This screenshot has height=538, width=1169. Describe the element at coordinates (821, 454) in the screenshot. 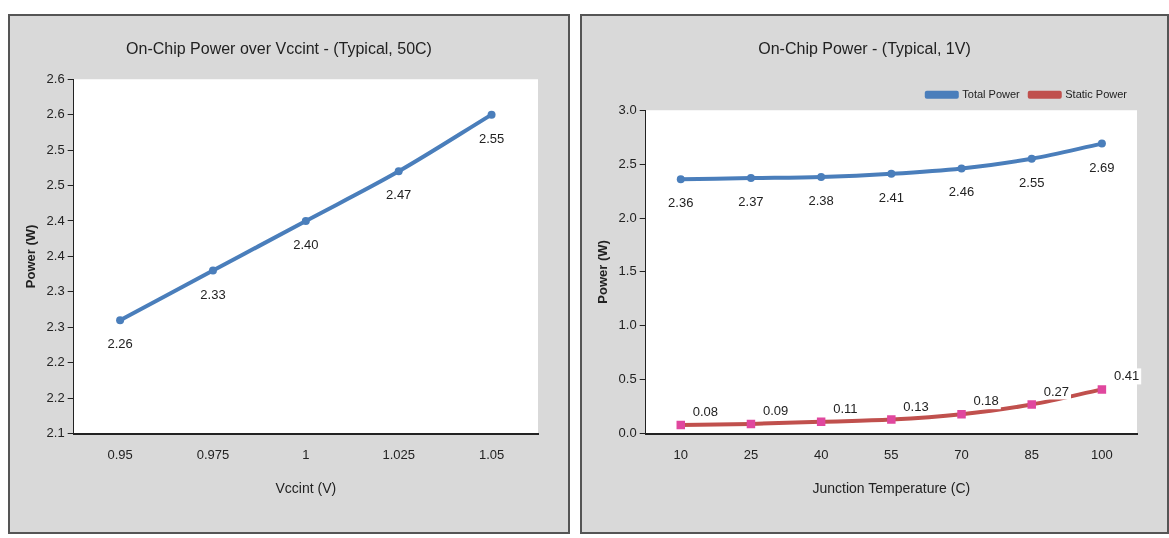

I see `x-tick-label: 40` at that location.